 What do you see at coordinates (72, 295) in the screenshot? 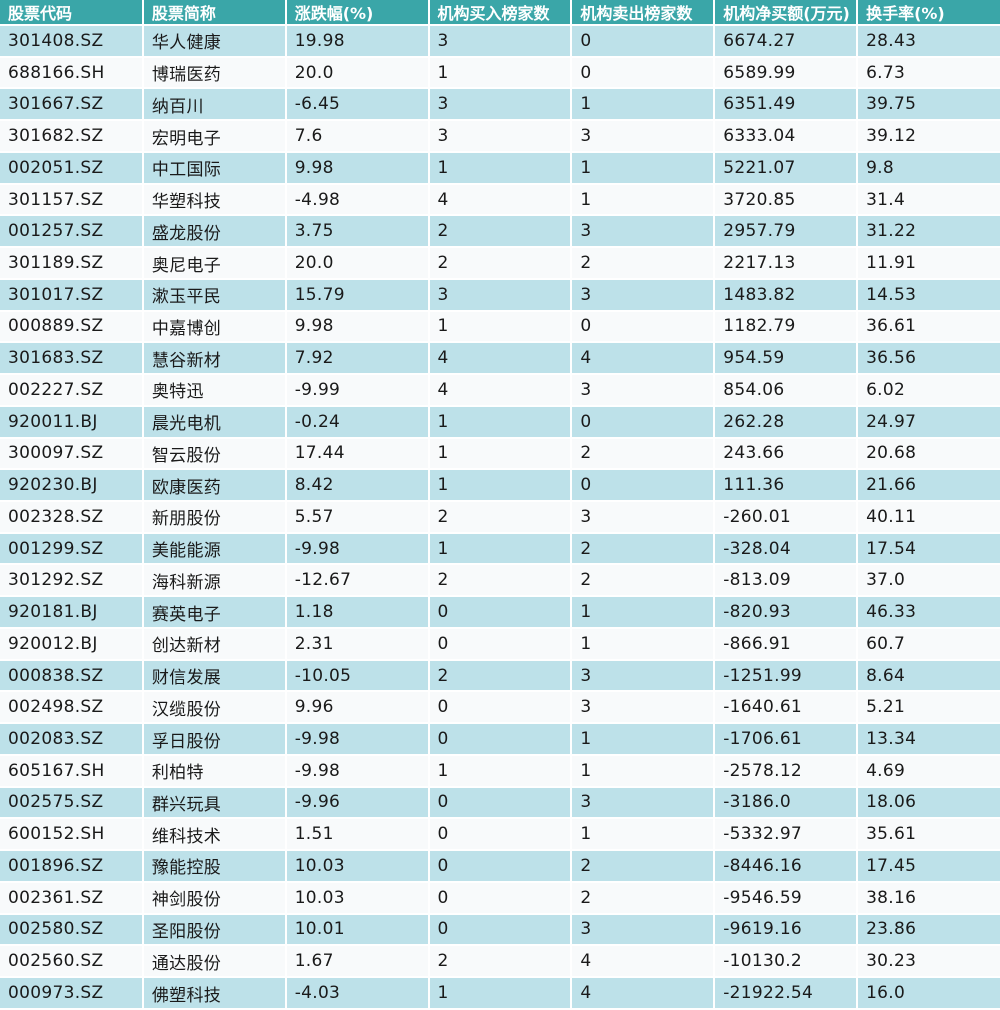
I see `cell-stock-code: 301017.SZ` at bounding box center [72, 295].